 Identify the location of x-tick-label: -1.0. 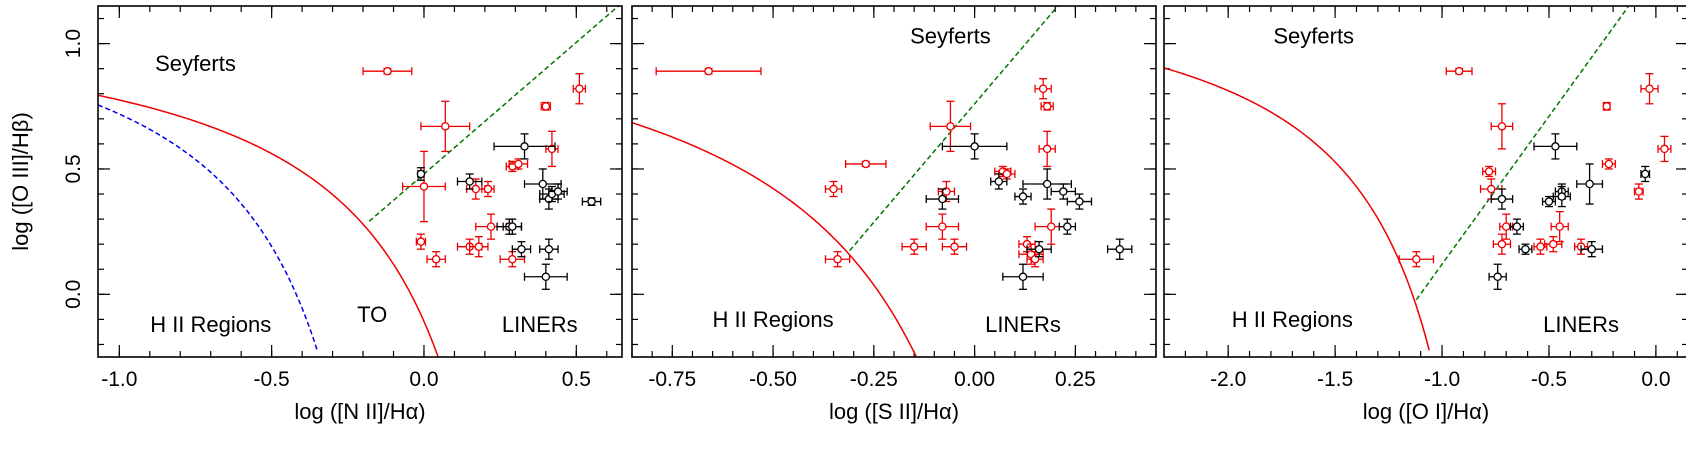
(1442, 379).